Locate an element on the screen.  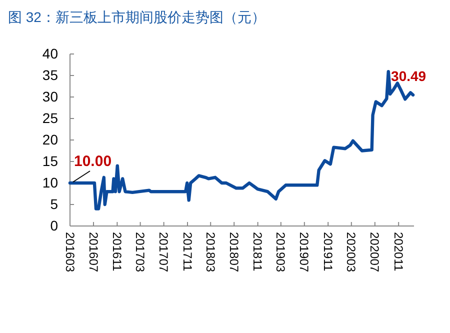
x-tick-label: 201611 is located at coordinates (117, 252).